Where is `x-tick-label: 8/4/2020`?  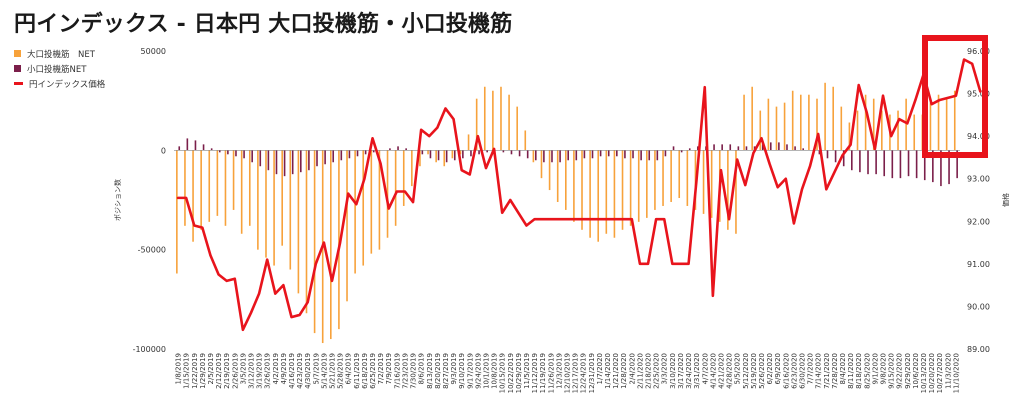
x-tick-label: 8/4/2020 is located at coordinates (843, 368).